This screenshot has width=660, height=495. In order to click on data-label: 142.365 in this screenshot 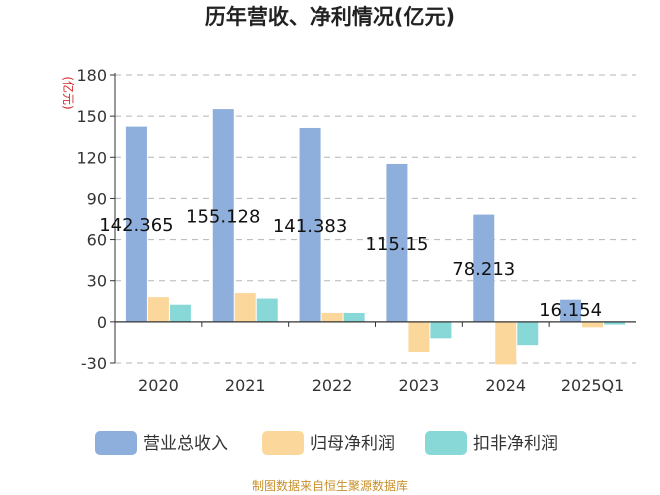, I will do `click(136, 225)`.